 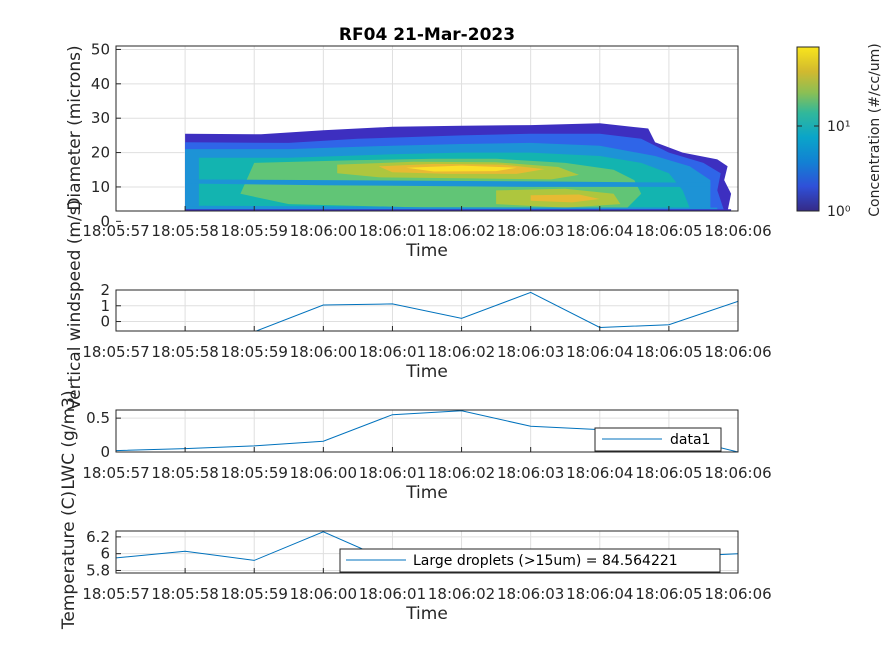 I want to click on legend-entry: Large droplets (>15um) = 84.564221, so click(x=545, y=561).